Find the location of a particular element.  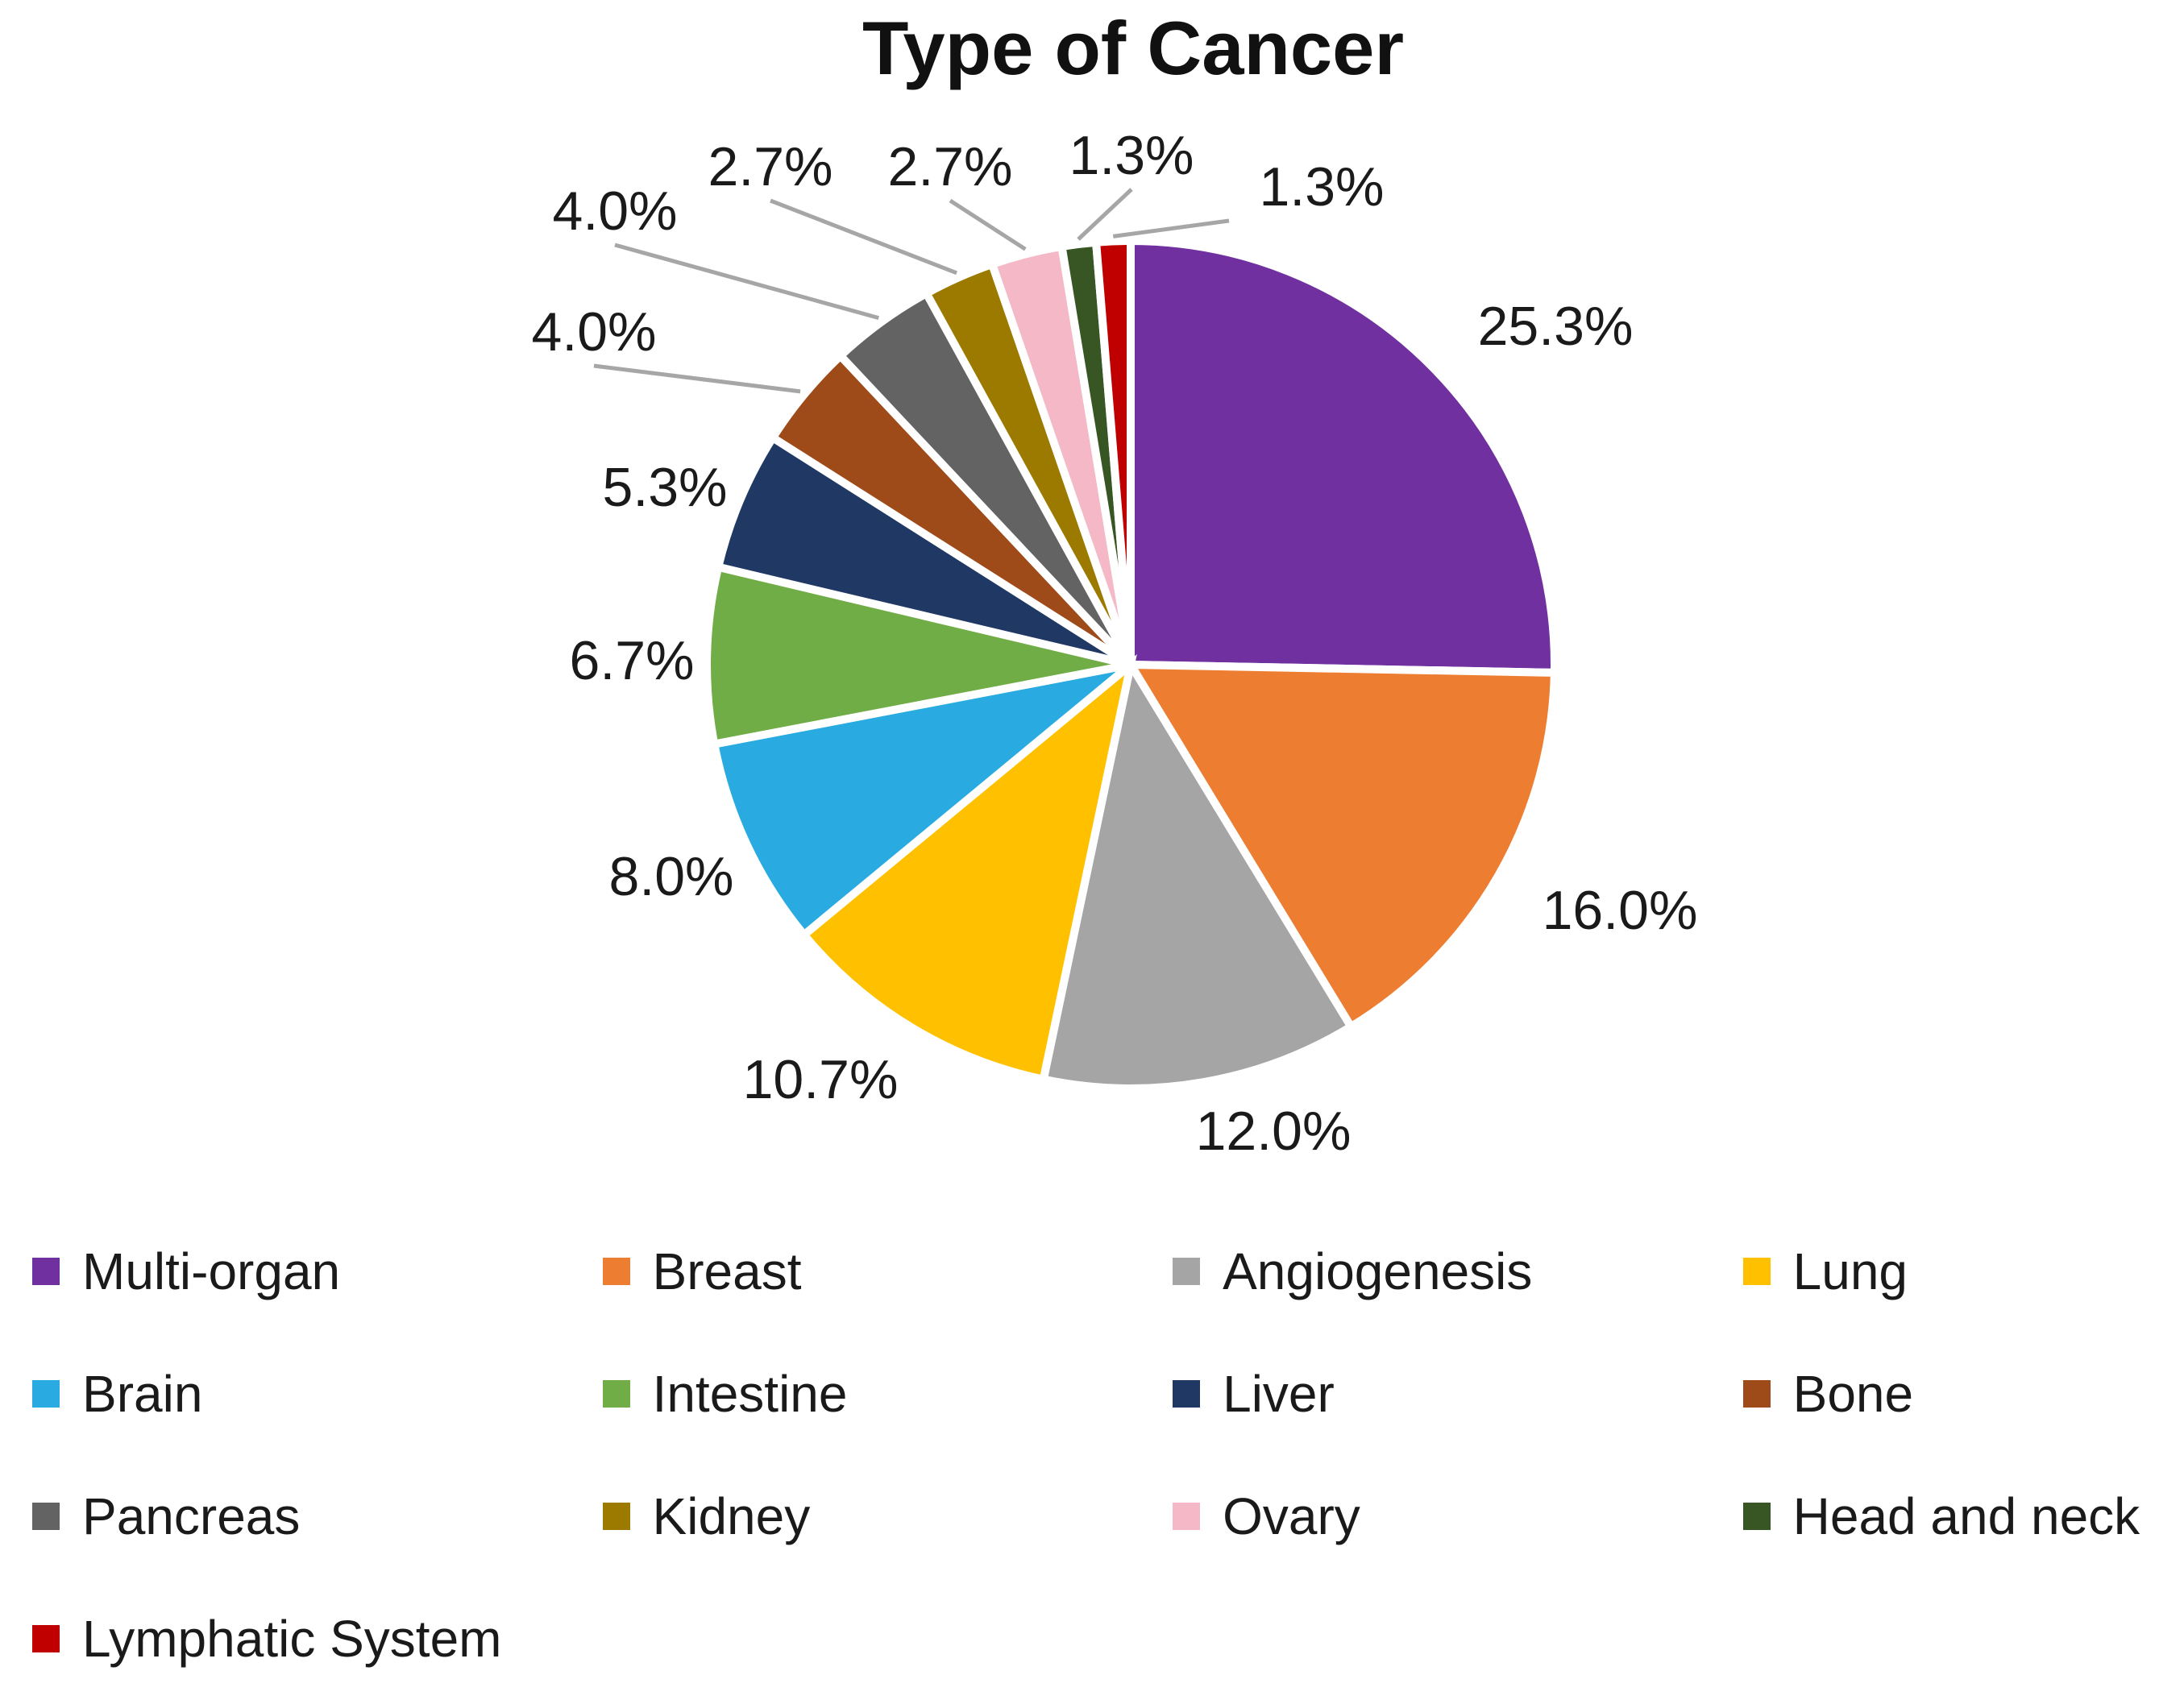

leader-line-pancreas is located at coordinates (746, 282).